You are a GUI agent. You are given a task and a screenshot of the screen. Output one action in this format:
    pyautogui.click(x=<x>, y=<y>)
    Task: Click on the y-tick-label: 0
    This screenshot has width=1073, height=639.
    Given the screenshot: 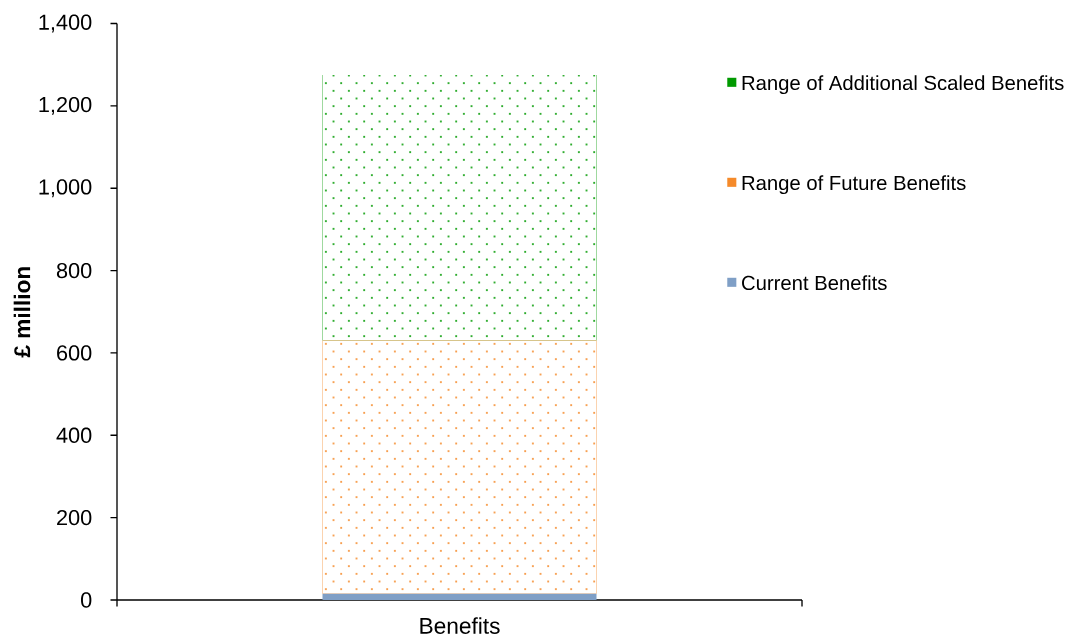 What is the action you would take?
    pyautogui.click(x=86, y=600)
    